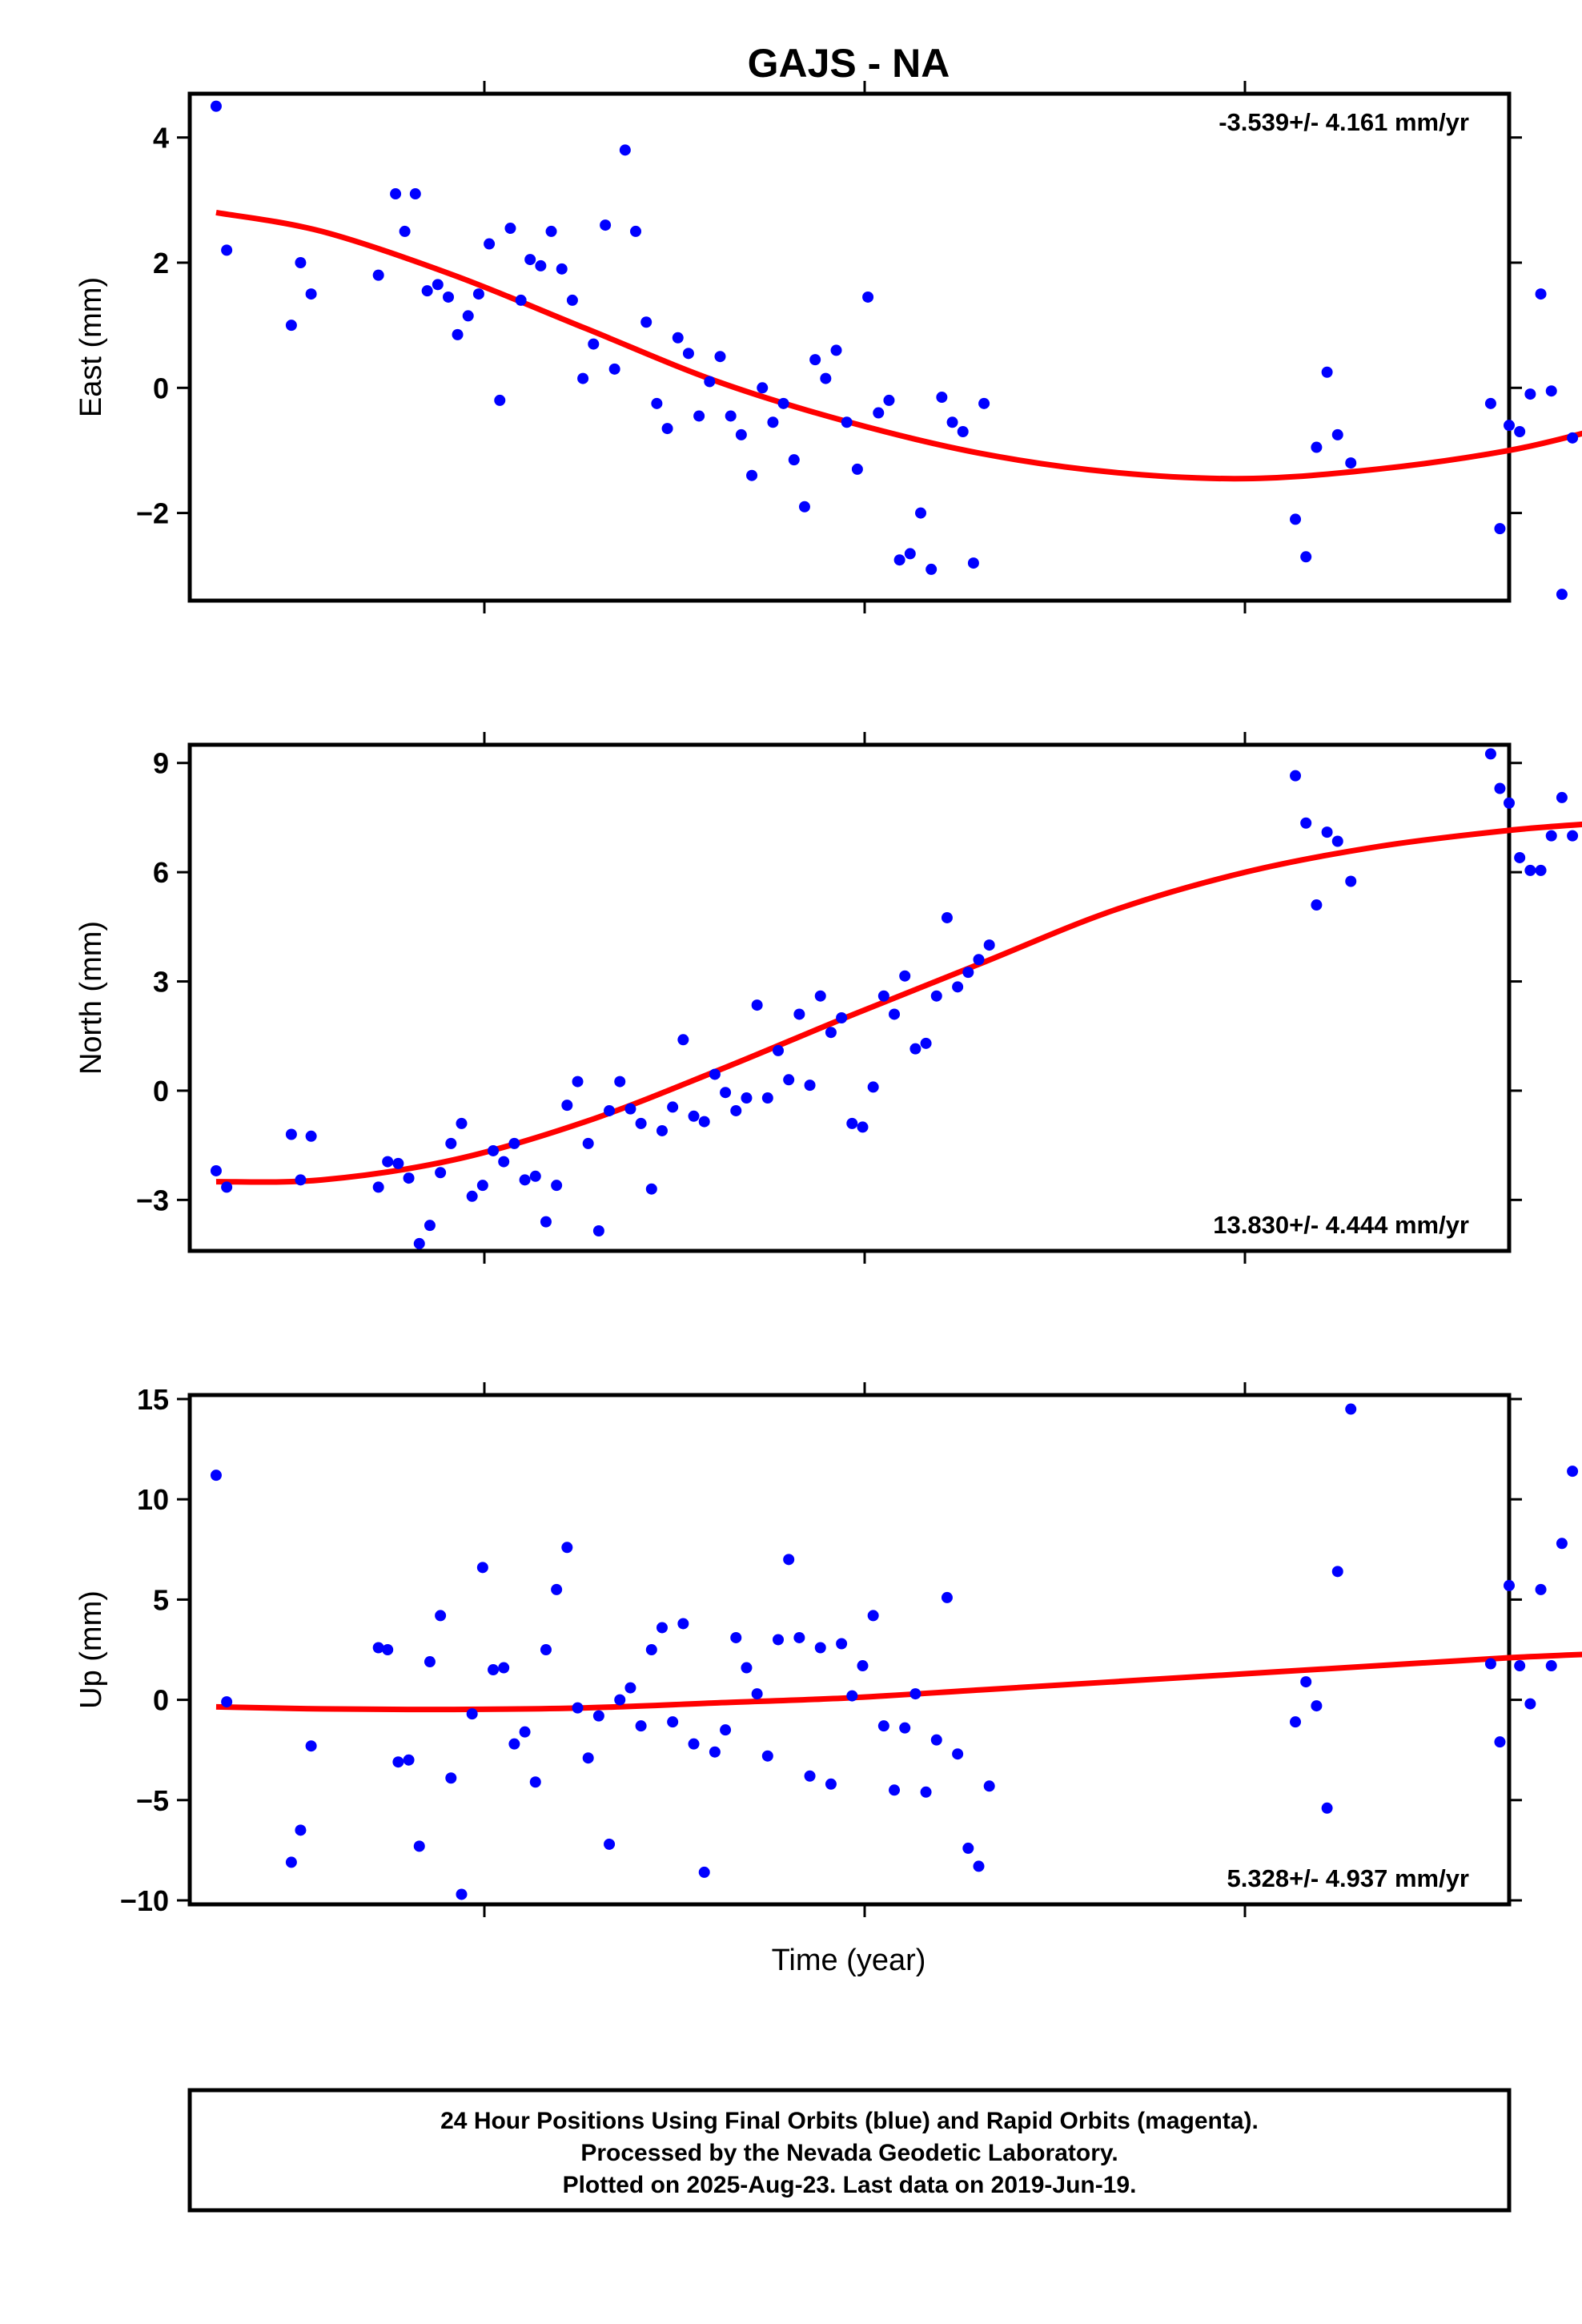 The image size is (1582, 2324). What do you see at coordinates (152, 513) in the screenshot?
I see `y-tick-label: −2` at bounding box center [152, 513].